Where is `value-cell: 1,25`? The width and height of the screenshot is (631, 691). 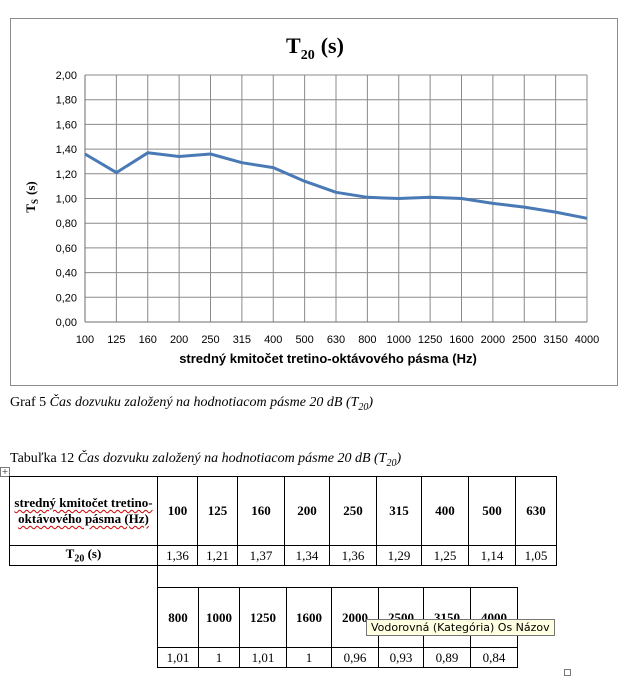
value-cell: 1,25 is located at coordinates (445, 555).